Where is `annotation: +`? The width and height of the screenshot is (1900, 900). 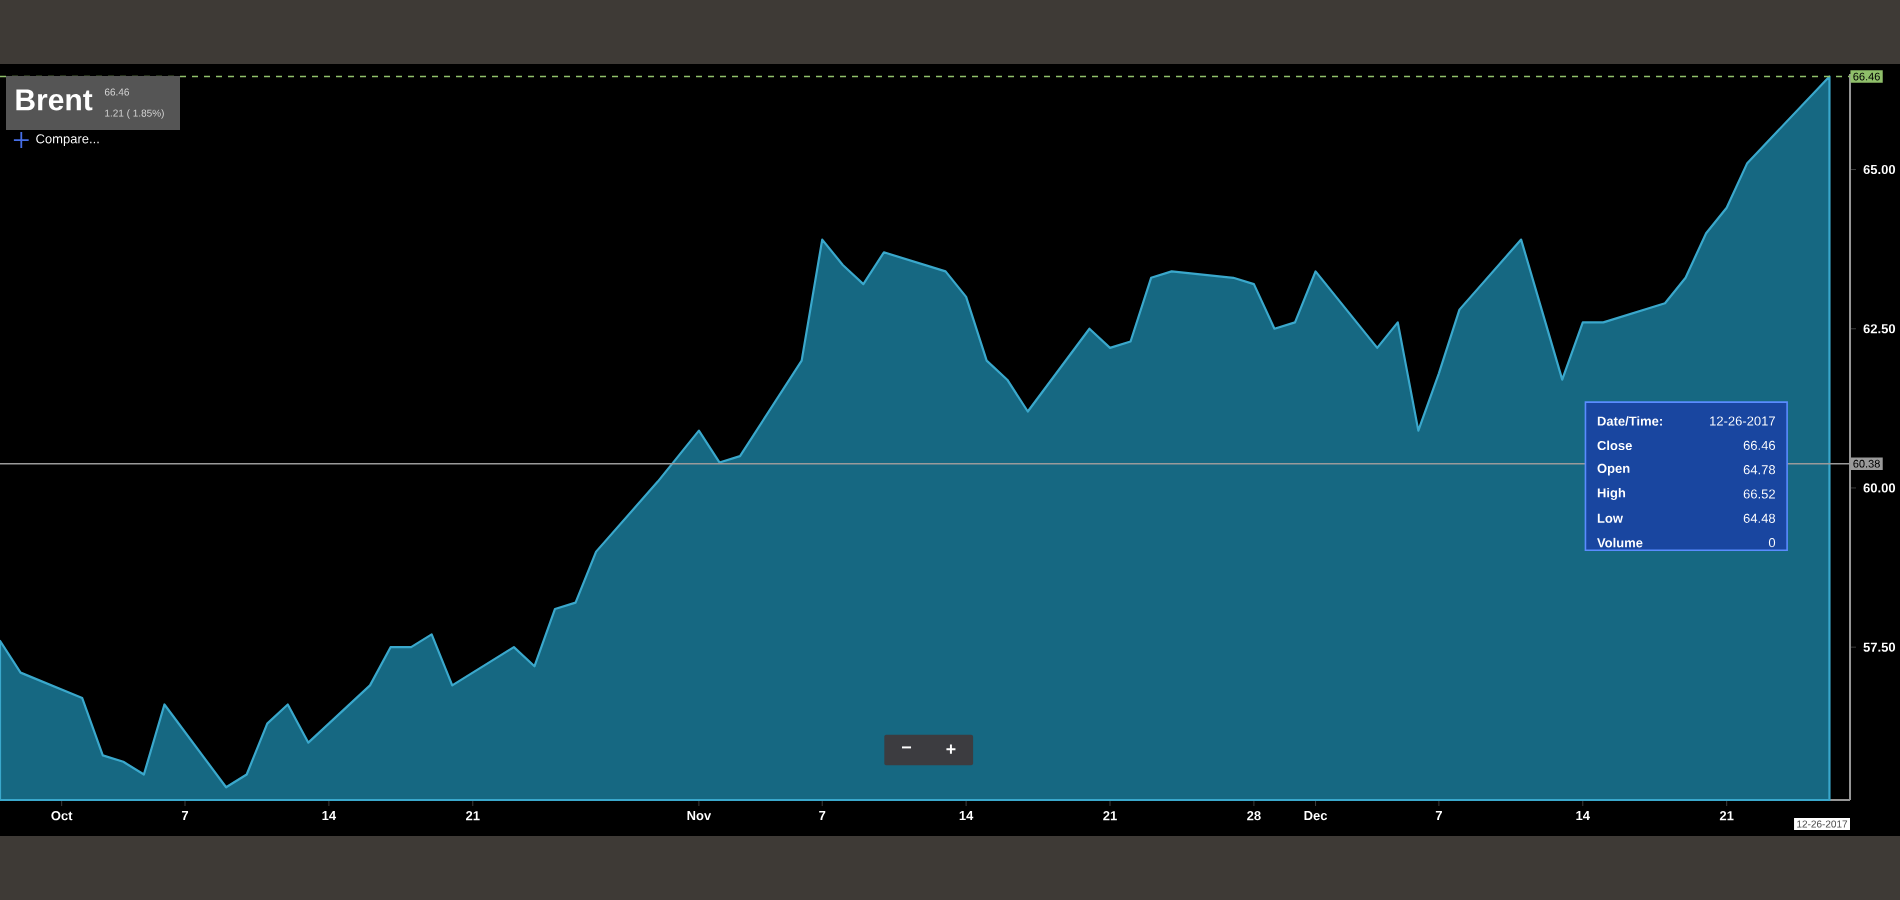 annotation: + is located at coordinates (951, 749).